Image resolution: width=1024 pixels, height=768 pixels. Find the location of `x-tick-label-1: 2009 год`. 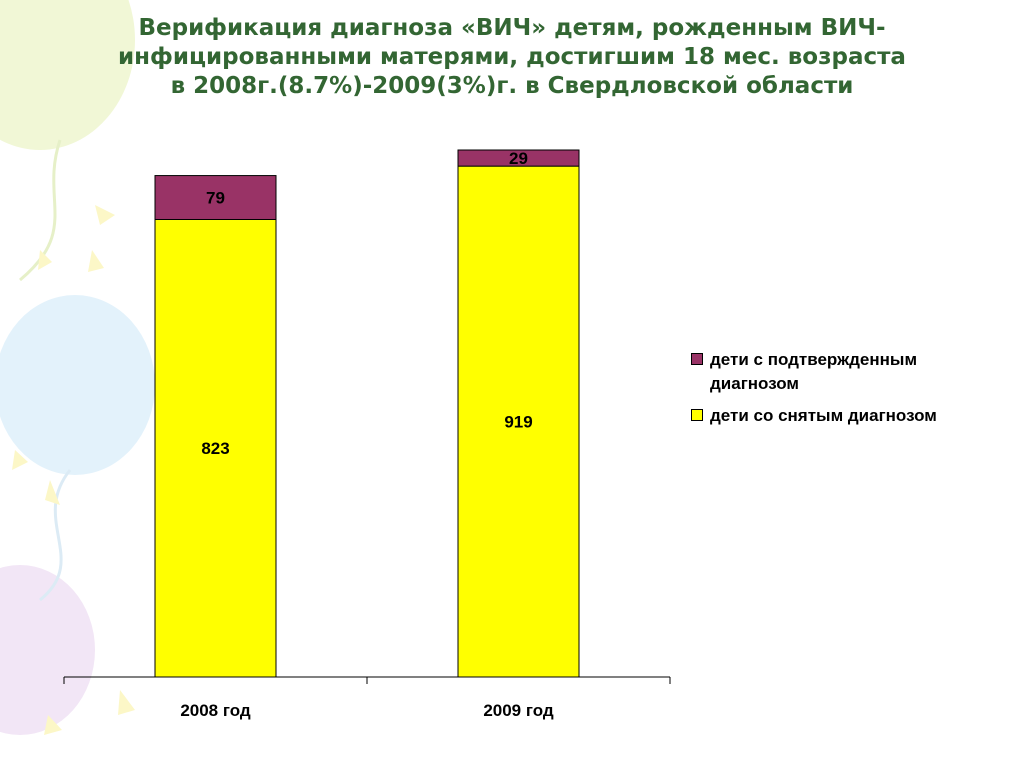

x-tick-label-1: 2009 год is located at coordinates (518, 710).